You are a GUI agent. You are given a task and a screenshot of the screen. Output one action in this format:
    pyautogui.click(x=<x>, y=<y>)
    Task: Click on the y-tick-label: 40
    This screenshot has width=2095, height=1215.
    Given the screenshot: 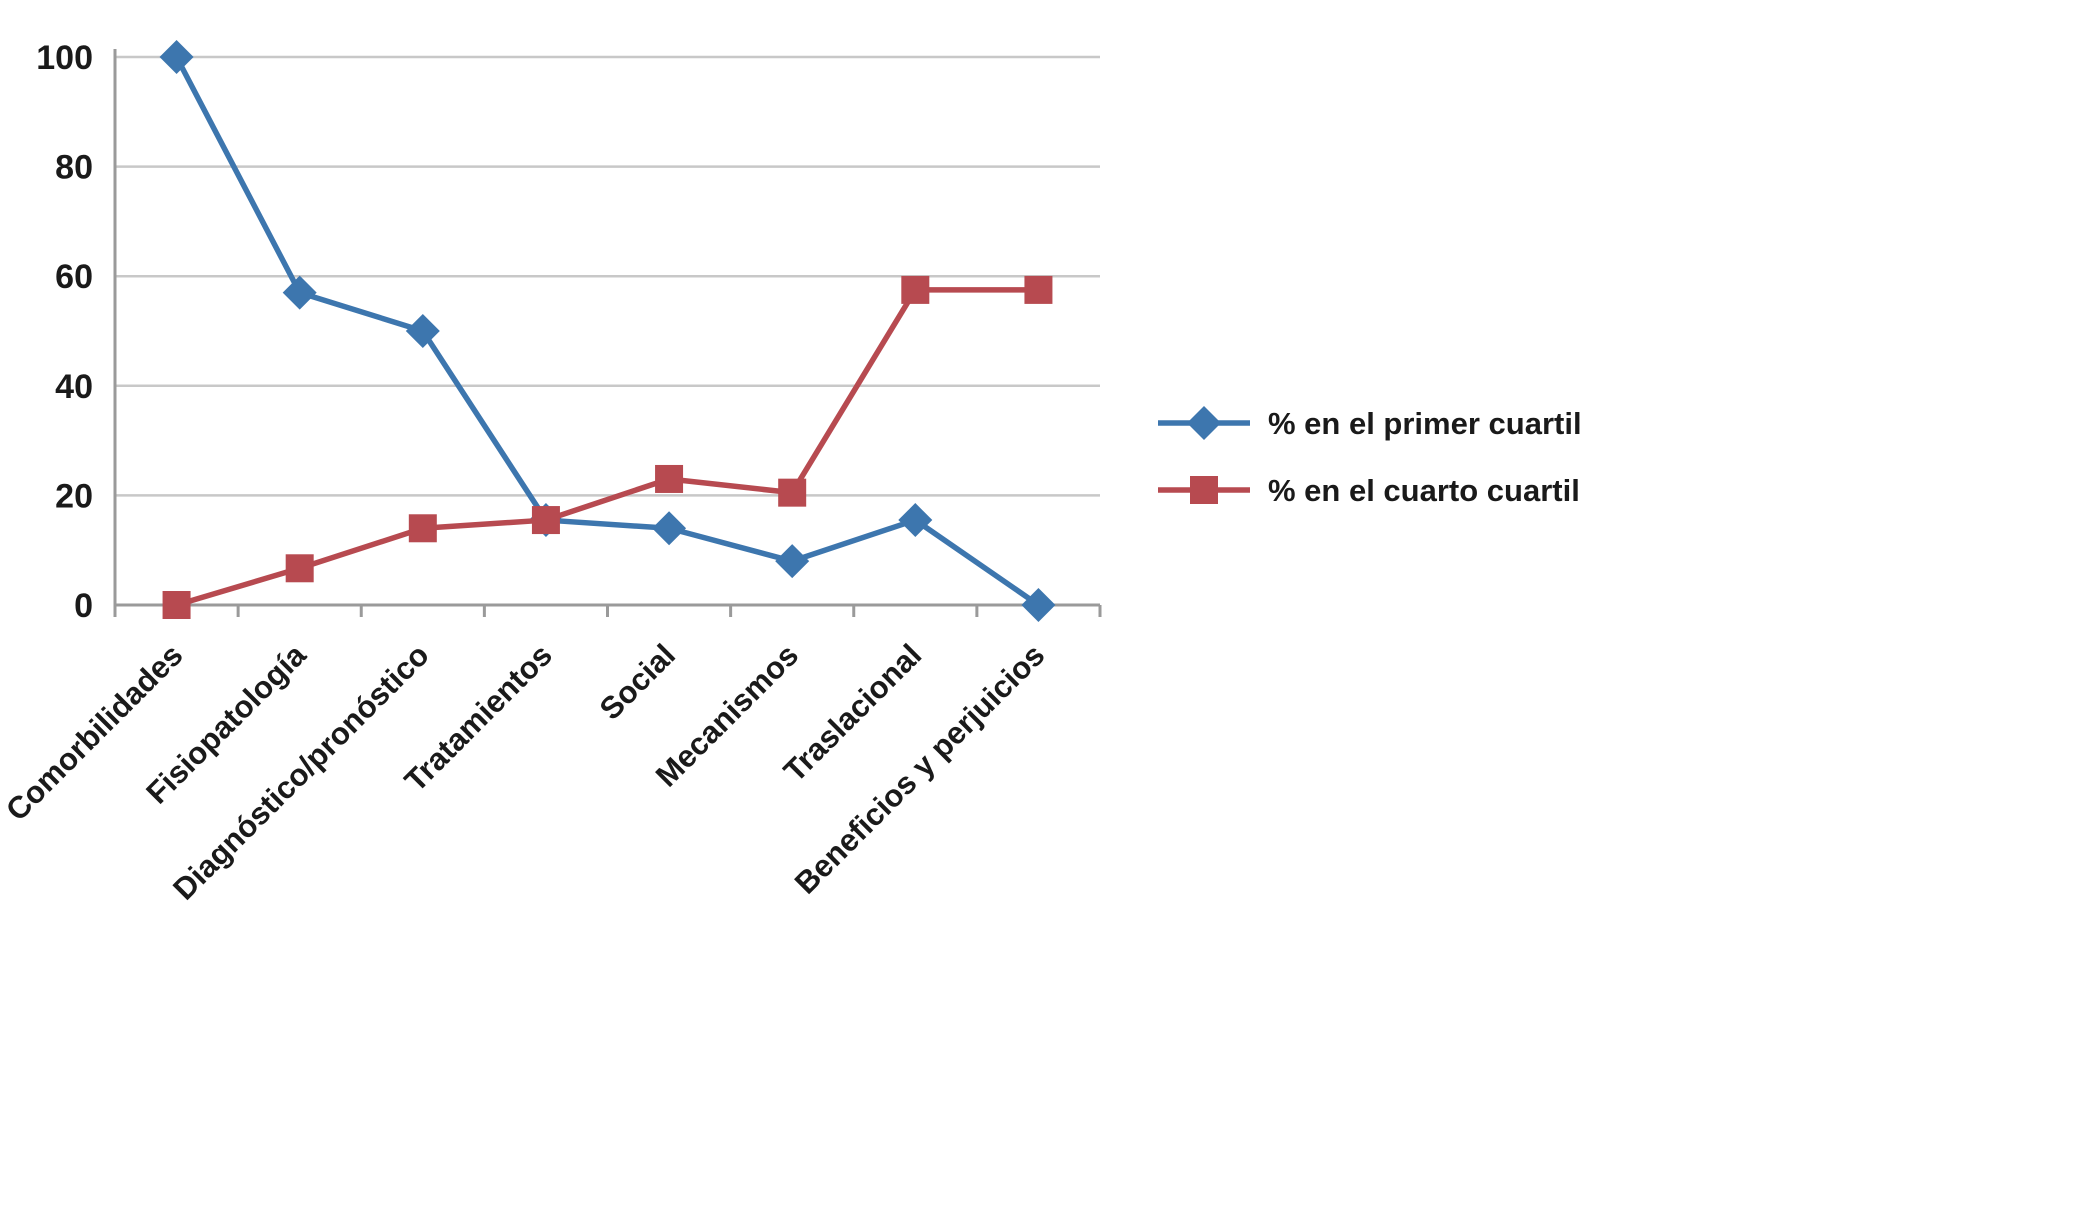 What is the action you would take?
    pyautogui.click(x=74, y=387)
    